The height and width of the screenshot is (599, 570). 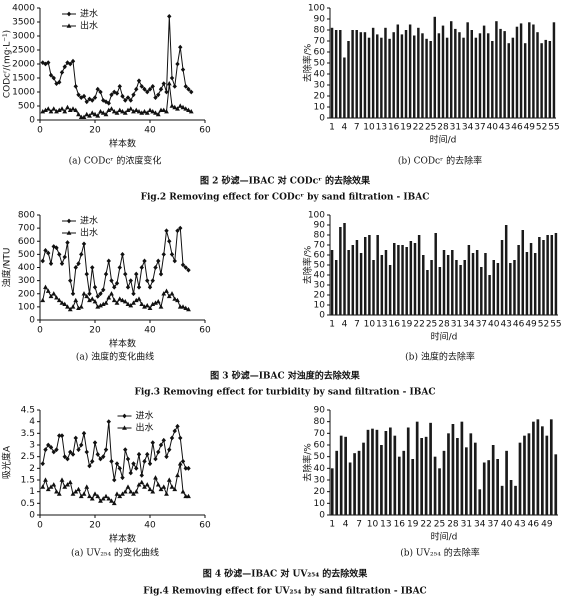 I want to click on x-axis-label: 样本数, so click(x=122, y=539).